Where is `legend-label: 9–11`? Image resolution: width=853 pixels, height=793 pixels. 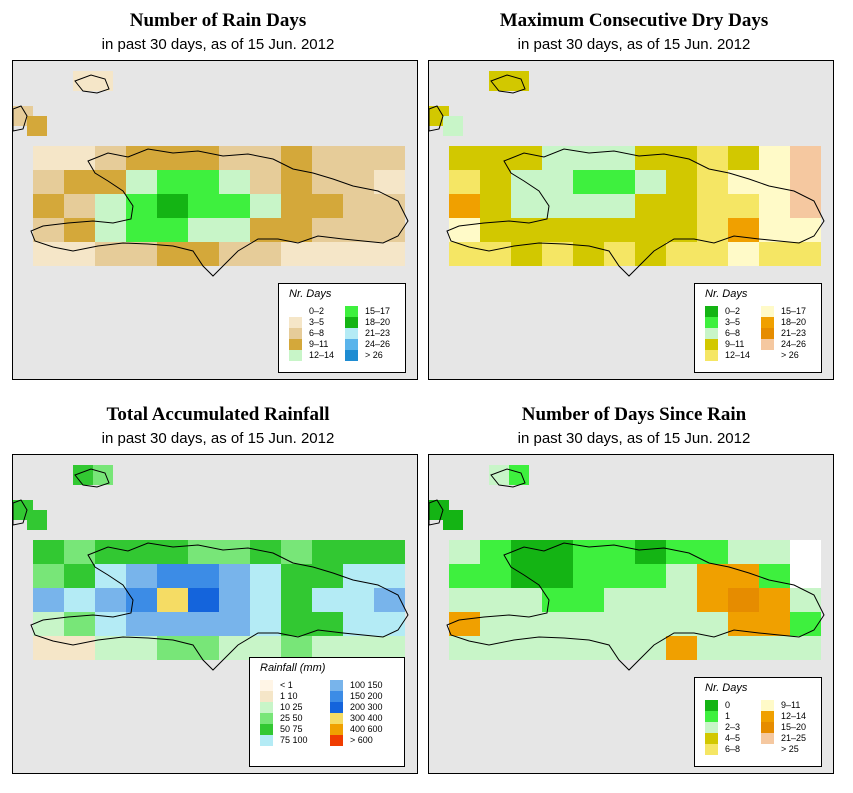 legend-label: 9–11 is located at coordinates (791, 705).